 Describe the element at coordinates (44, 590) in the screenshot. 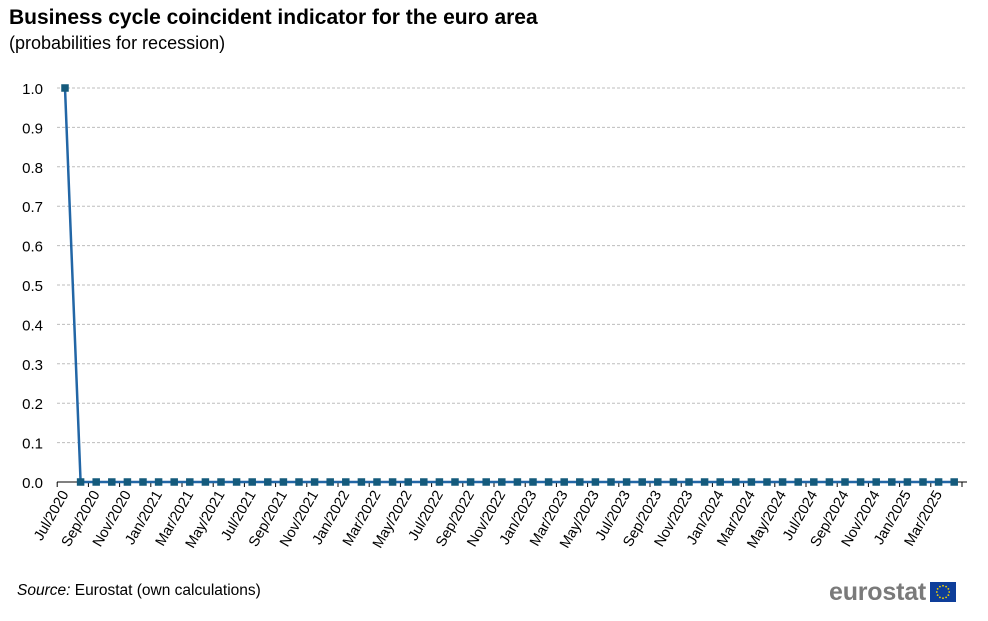

I see `source-label: Source:` at that location.